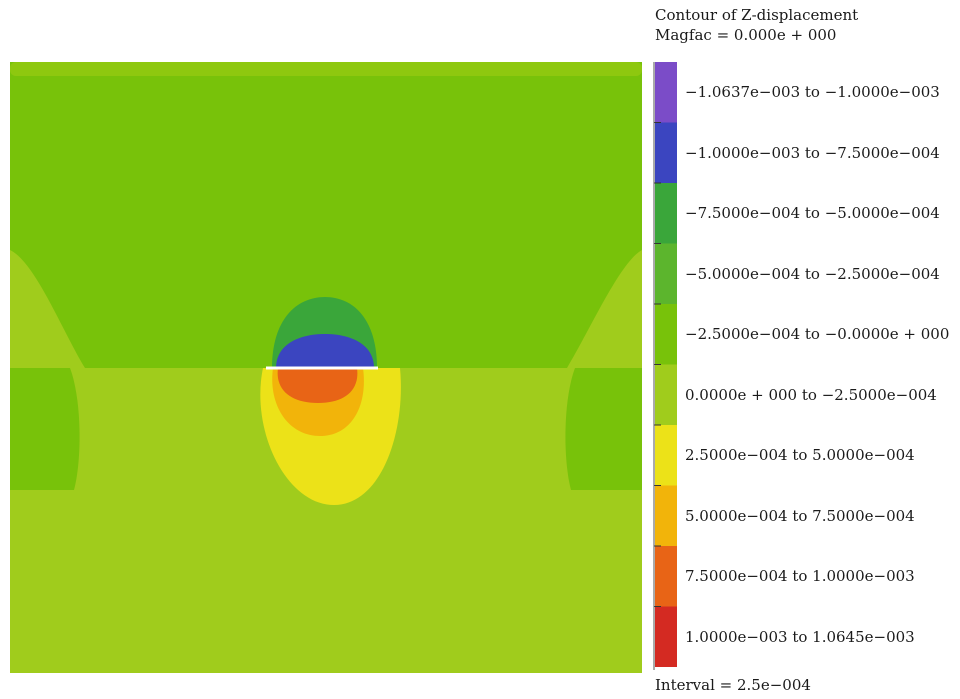  I want to click on plot-title: Contour of Z-displacement, so click(757, 15).